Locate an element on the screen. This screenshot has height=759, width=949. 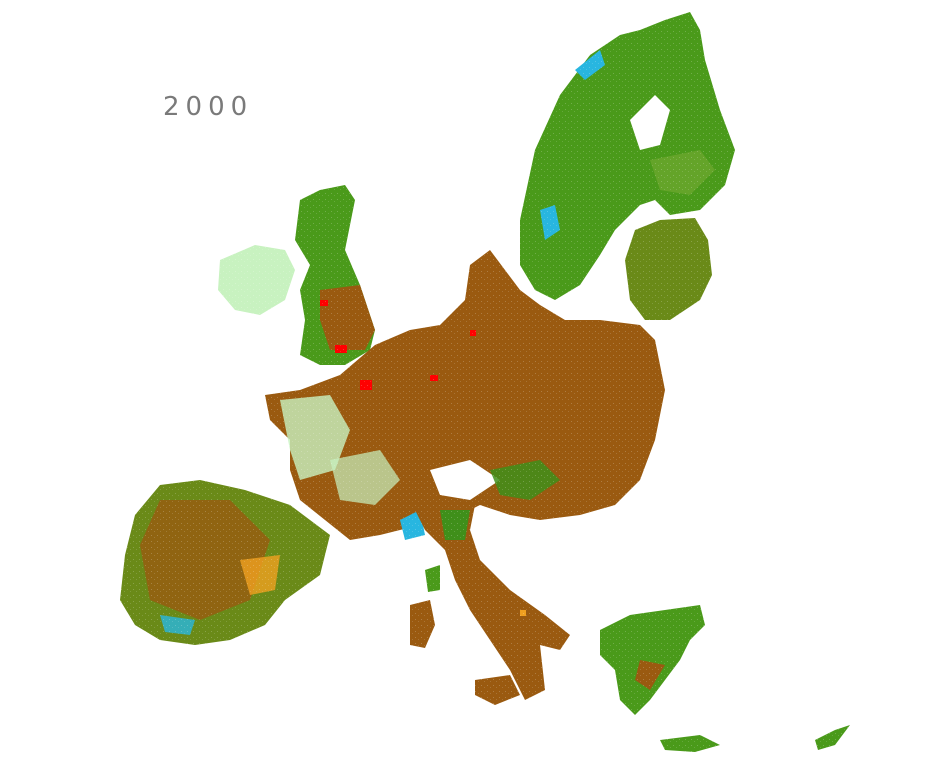
year-label: 2000 is located at coordinates (208, 107).